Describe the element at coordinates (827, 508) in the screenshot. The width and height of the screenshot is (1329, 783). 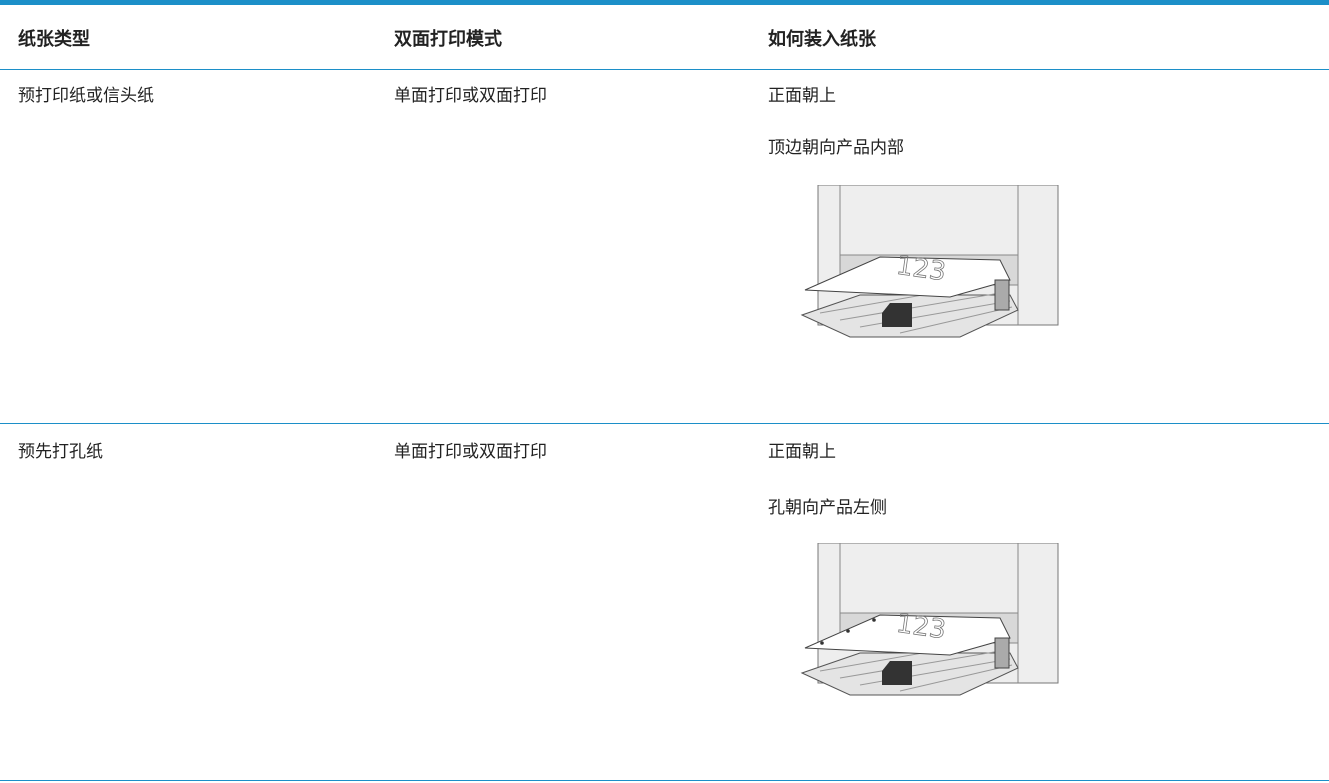
I see `instruction: 孔朝向产品左侧` at that location.